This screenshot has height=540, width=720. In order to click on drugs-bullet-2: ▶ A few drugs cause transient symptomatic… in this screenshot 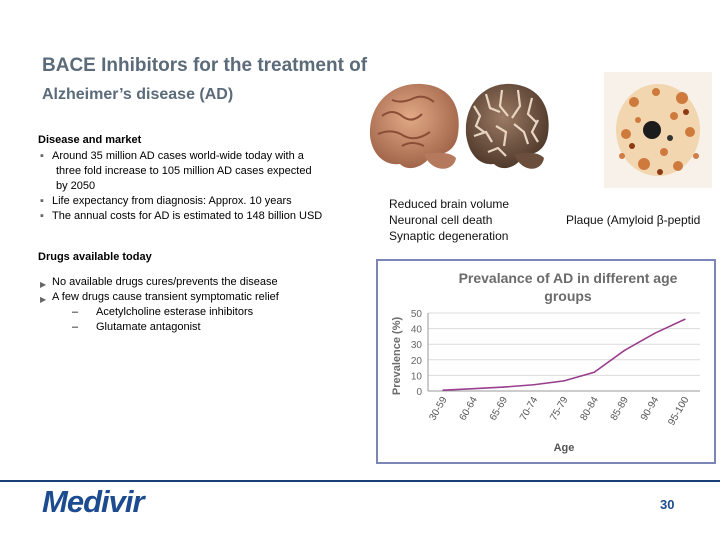, I will do `click(159, 297)`.